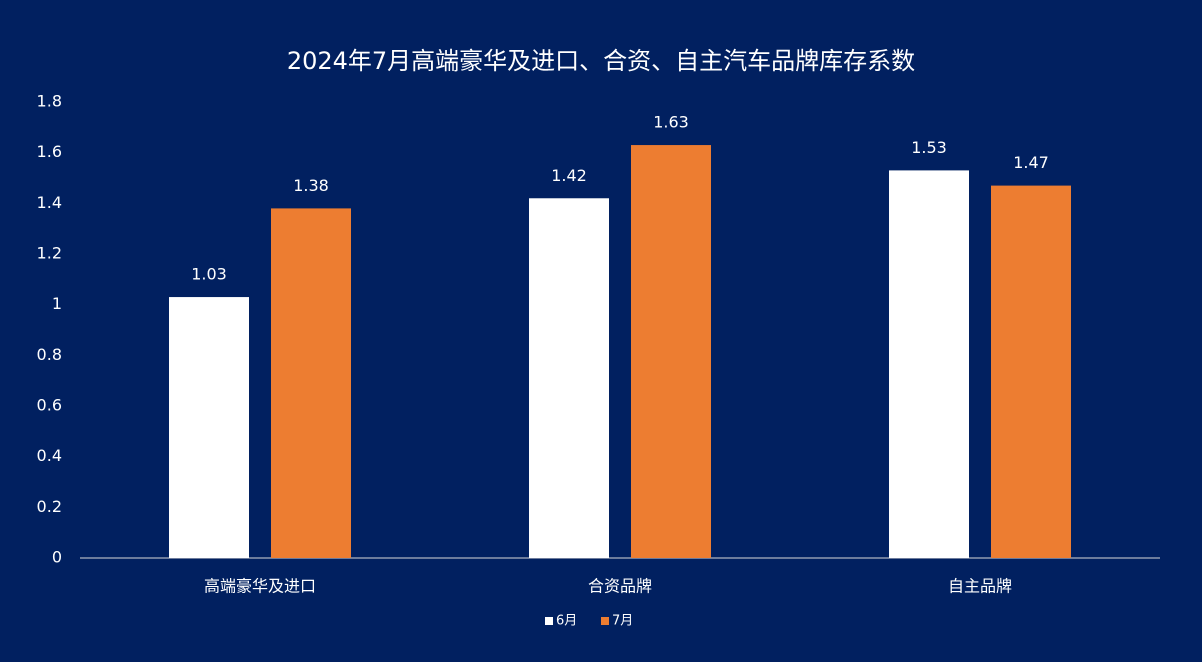 This screenshot has height=662, width=1202. I want to click on y-tick-label: 0.8, so click(49, 354).